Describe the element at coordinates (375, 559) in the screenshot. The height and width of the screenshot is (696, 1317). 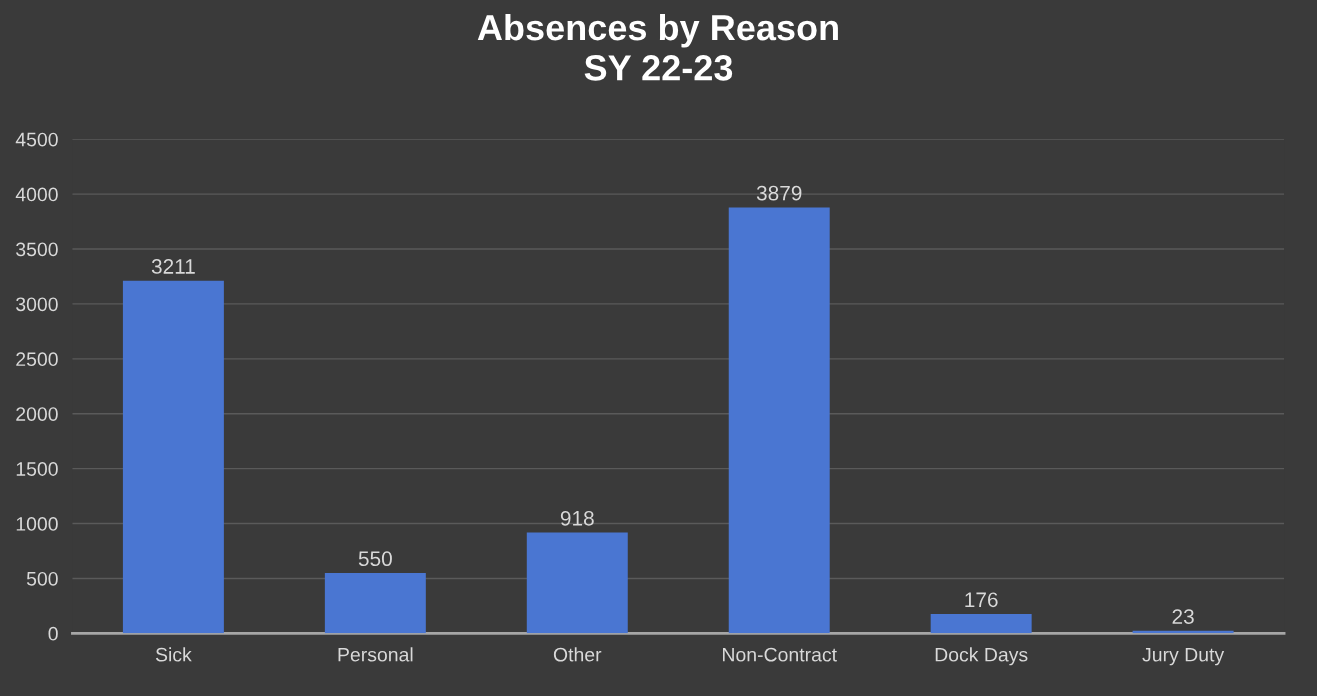
I see `data-label: 550` at that location.